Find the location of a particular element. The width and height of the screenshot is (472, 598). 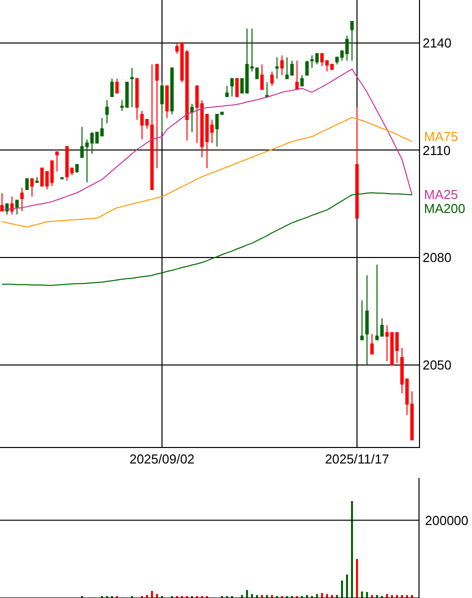

y-tick-label: 2140 is located at coordinates (437, 42).